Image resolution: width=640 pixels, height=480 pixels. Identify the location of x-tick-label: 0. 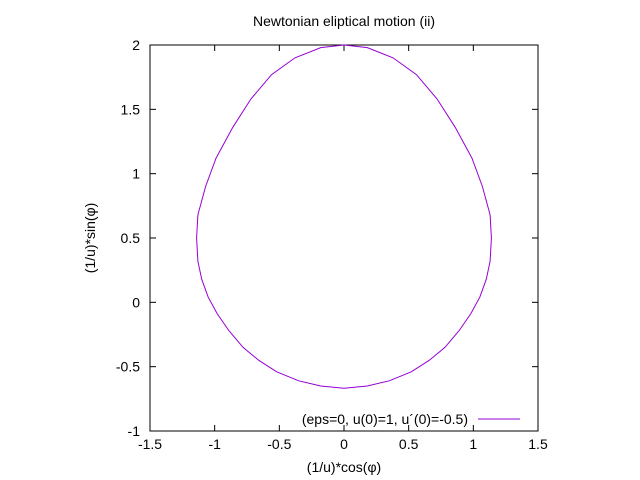
(344, 444).